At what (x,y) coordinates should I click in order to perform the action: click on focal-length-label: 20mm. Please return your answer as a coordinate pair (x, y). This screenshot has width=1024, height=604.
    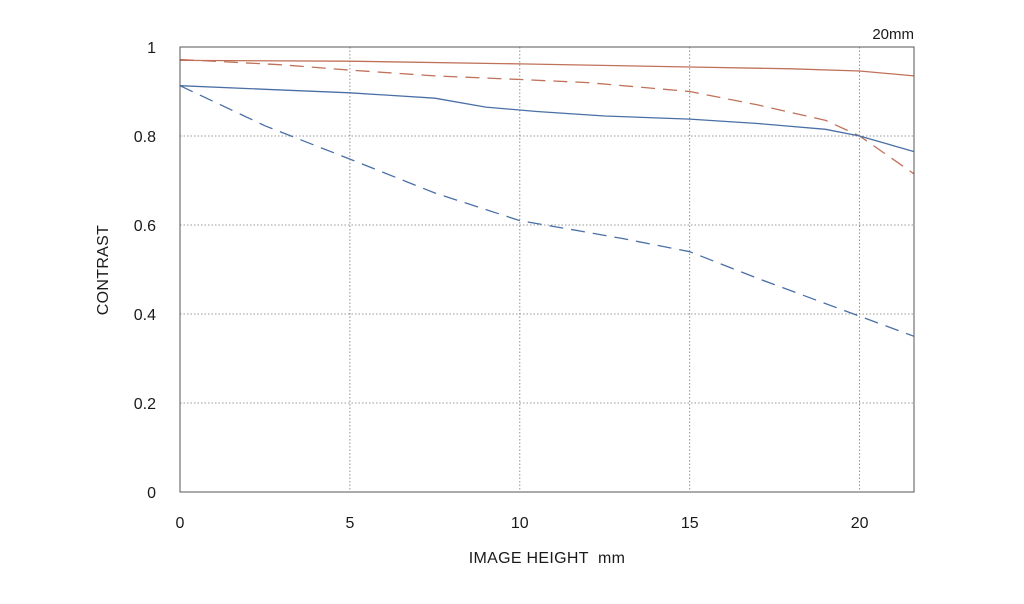
    Looking at the image, I should click on (893, 34).